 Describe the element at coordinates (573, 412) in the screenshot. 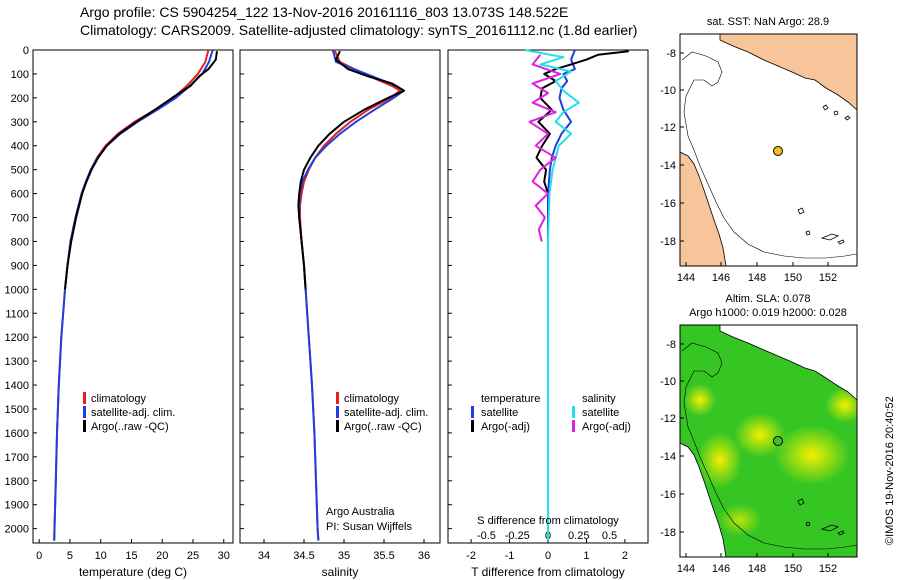

I see `legend-swatch-s-satellite` at that location.